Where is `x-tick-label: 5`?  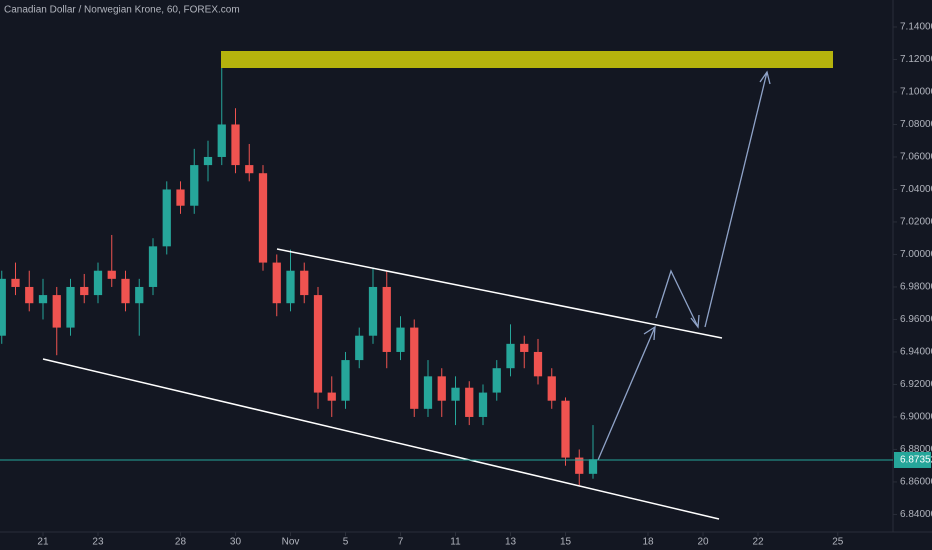
x-tick-label: 5 is located at coordinates (346, 542).